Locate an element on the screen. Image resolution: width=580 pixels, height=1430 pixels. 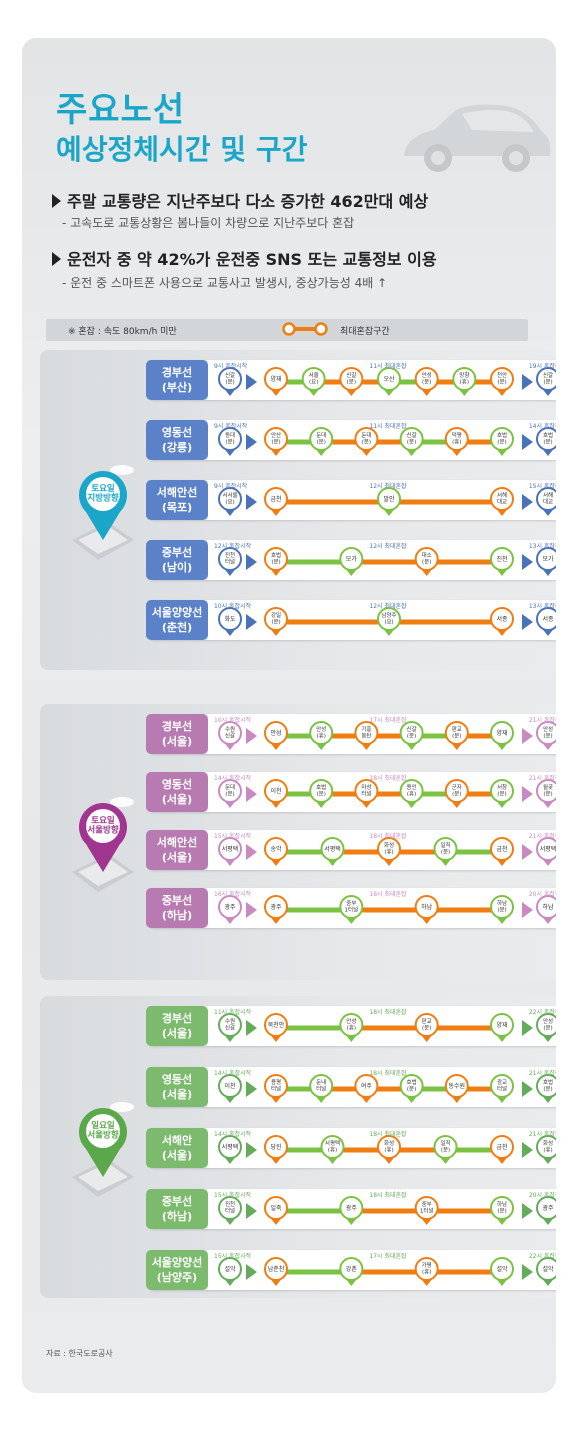
stop-label: 월곶 (분) is located at coordinates (548, 790).